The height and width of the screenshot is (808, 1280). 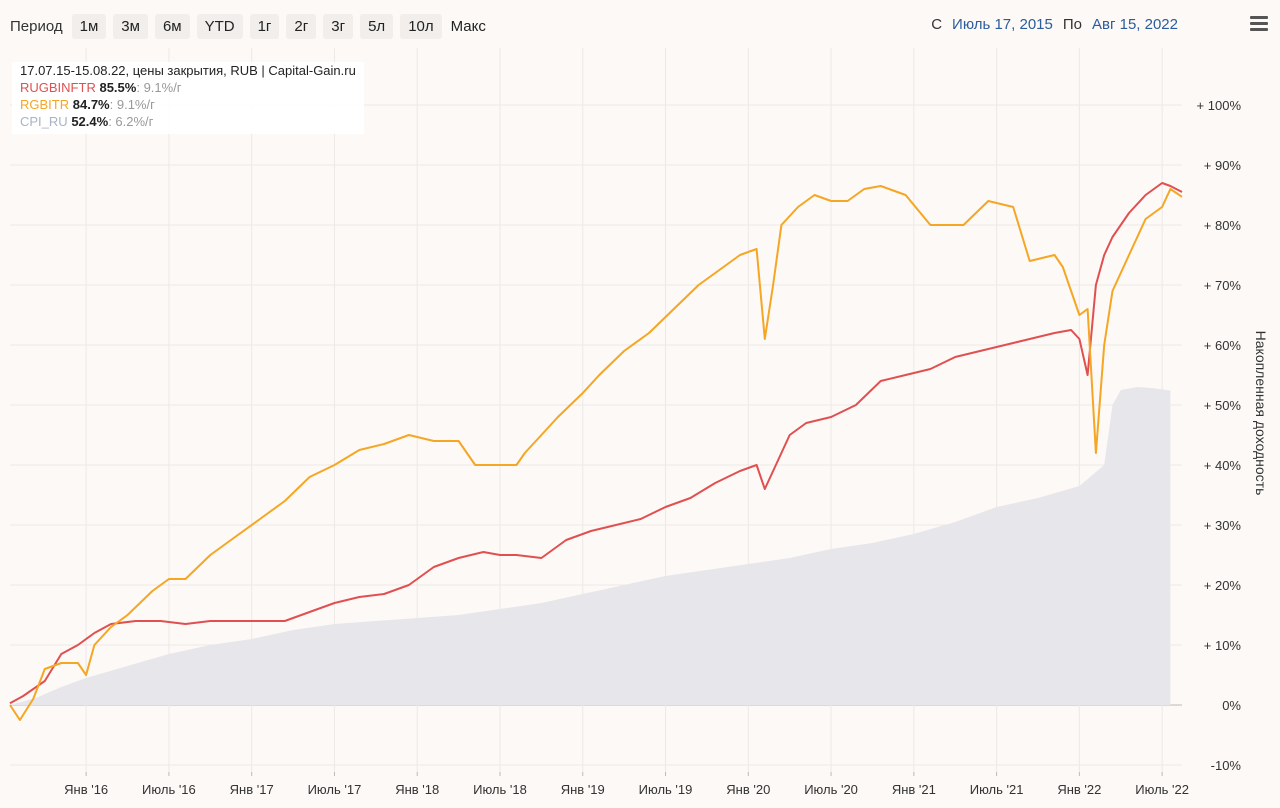 I want to click on from-label: С, so click(x=937, y=24).